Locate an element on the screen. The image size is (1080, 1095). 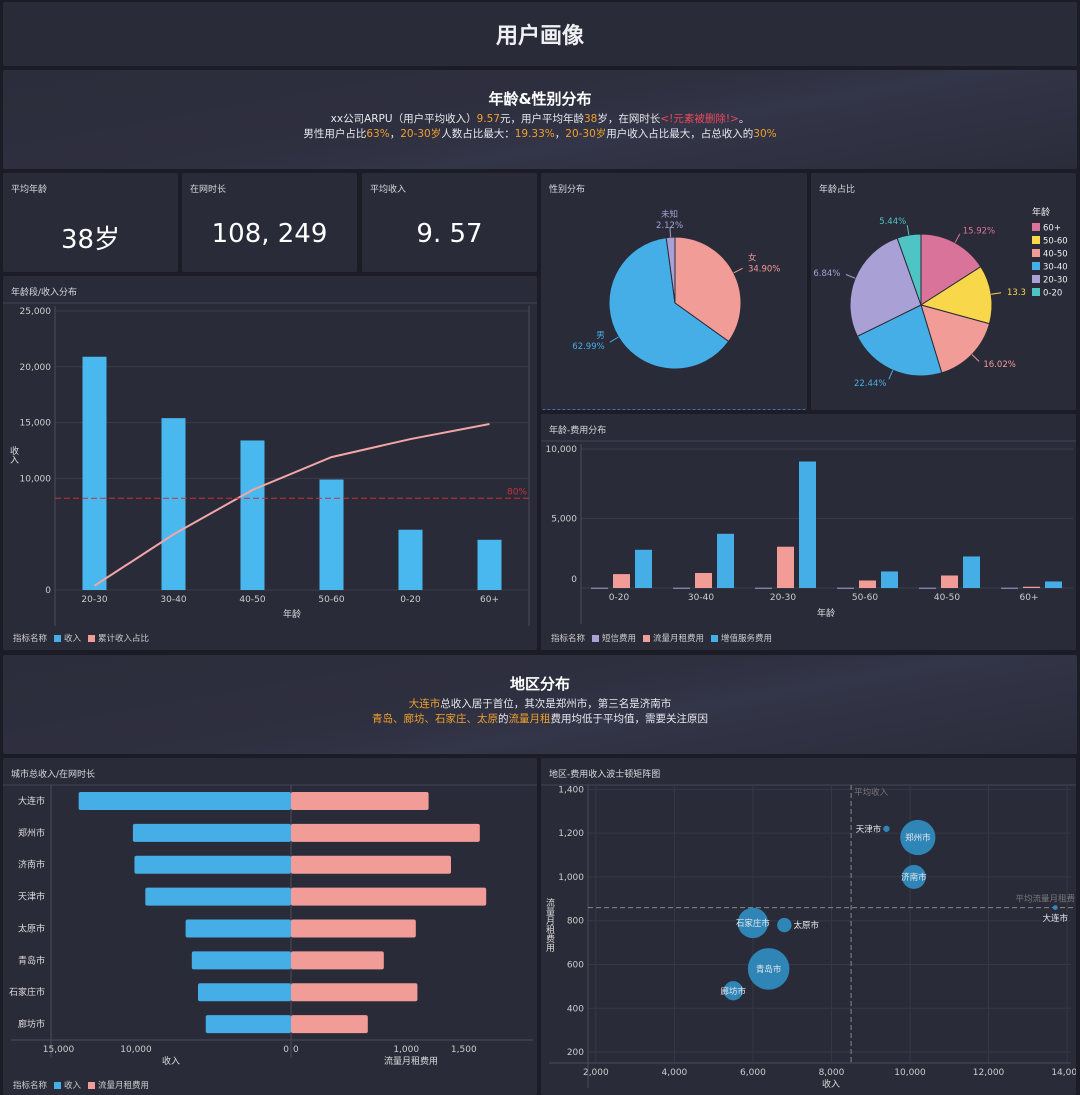
pie-slice is located at coordinates (669, 303).